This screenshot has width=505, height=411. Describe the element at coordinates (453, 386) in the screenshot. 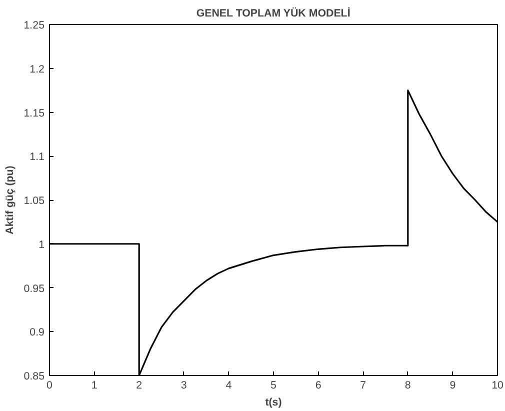

I see `x-tick-label: 9` at that location.